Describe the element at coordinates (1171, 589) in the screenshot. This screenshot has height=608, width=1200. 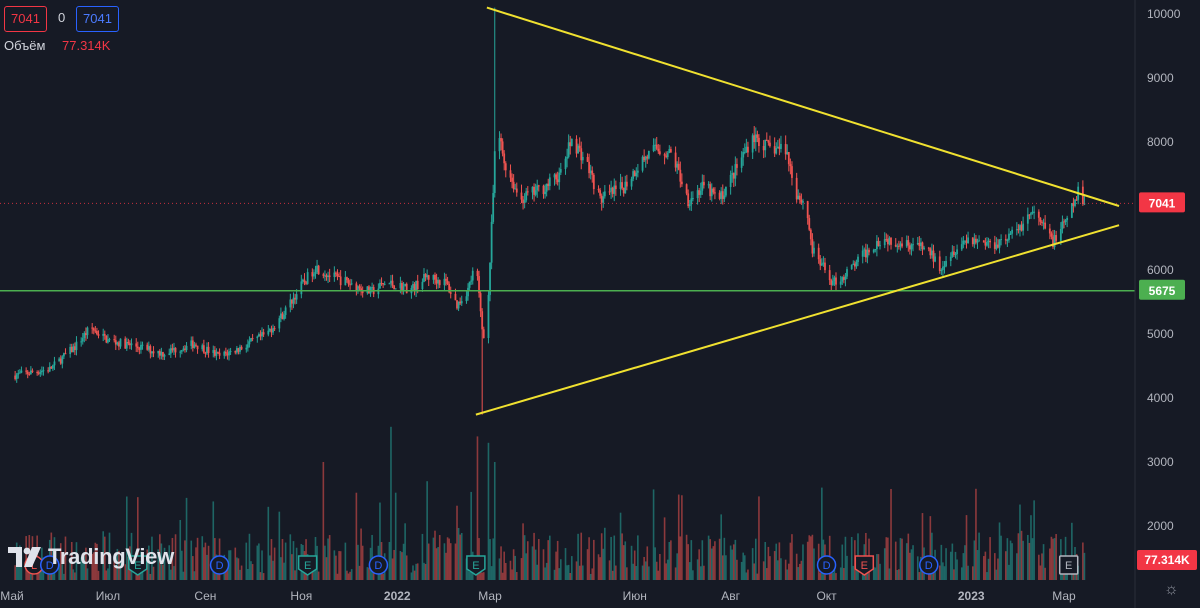
I see `settings-gear-icon: ☼` at that location.